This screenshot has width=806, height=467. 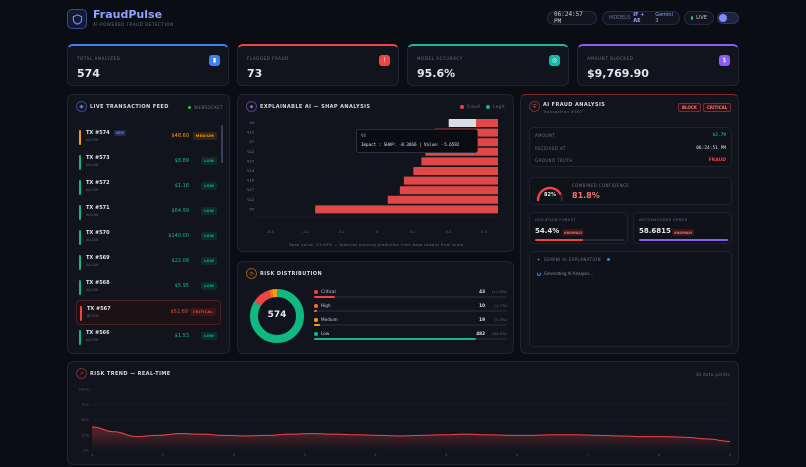 What do you see at coordinates (555, 220) in the screenshot?
I see `if-label: ISOLATION FOREST` at bounding box center [555, 220].